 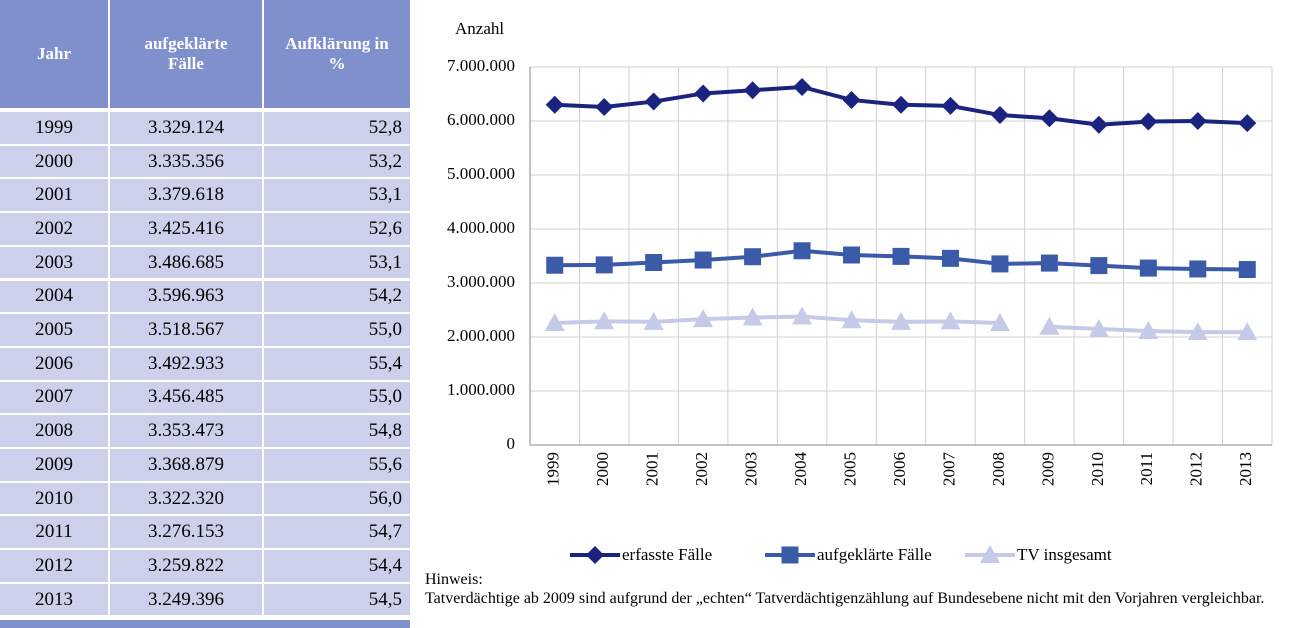 I want to click on table-cell: 55,4, so click(x=337, y=363).